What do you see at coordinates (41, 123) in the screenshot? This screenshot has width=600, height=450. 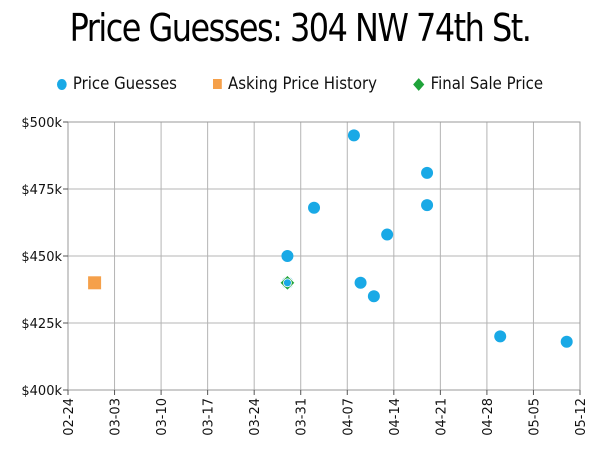 I see `y-tick-label: $500k` at bounding box center [41, 123].